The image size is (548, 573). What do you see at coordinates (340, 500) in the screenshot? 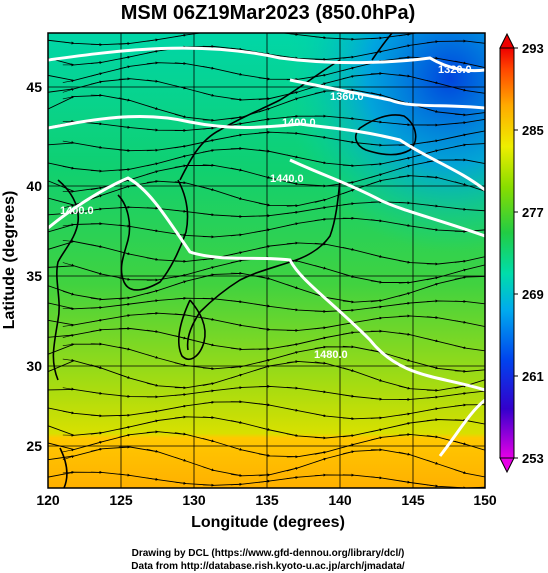
I see `x-tick-label: 140` at bounding box center [340, 500].